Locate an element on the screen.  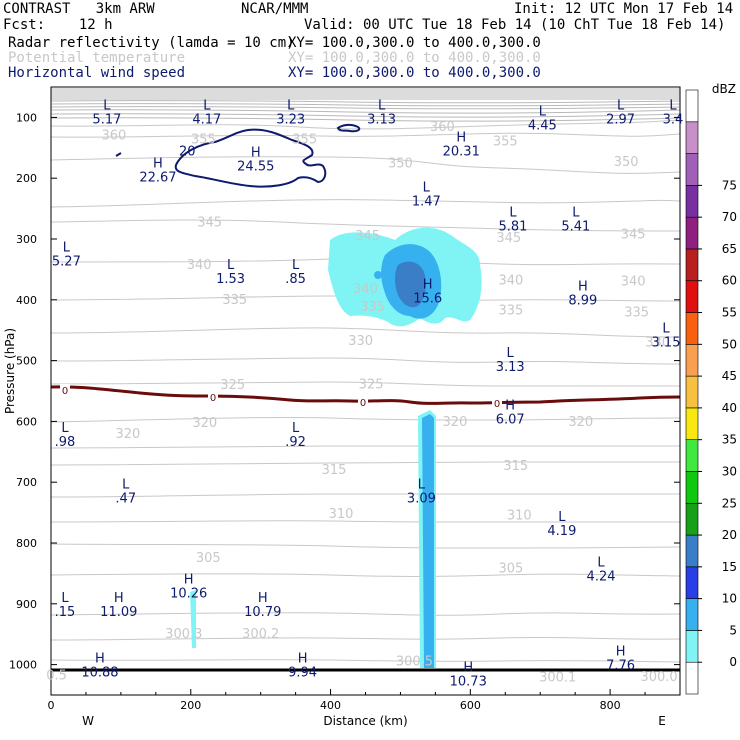
extremum-value: 1.47 is located at coordinates (426, 201).